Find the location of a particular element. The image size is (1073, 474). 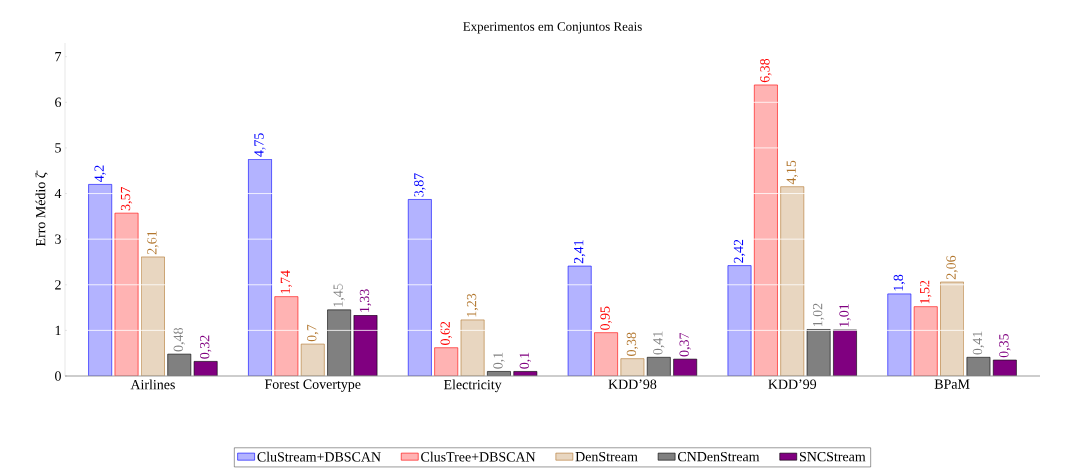

data-label: 0,62 is located at coordinates (446, 333).